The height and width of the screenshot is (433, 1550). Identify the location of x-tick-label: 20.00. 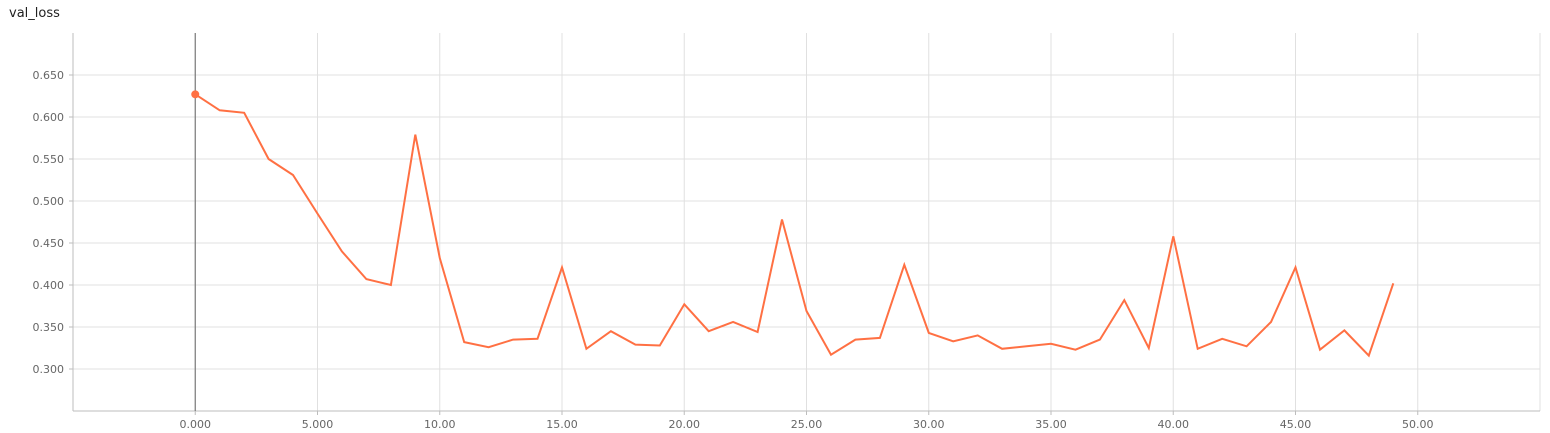
(685, 424).